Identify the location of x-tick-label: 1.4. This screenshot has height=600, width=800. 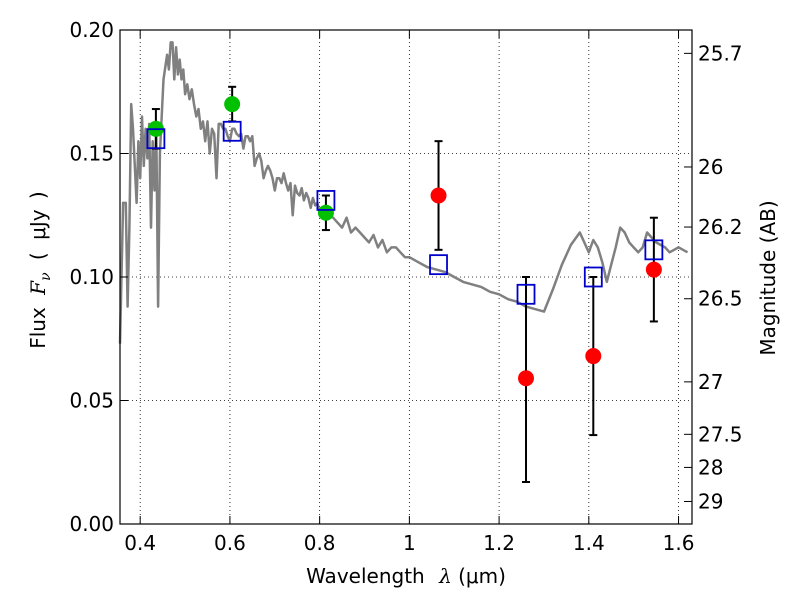
(589, 543).